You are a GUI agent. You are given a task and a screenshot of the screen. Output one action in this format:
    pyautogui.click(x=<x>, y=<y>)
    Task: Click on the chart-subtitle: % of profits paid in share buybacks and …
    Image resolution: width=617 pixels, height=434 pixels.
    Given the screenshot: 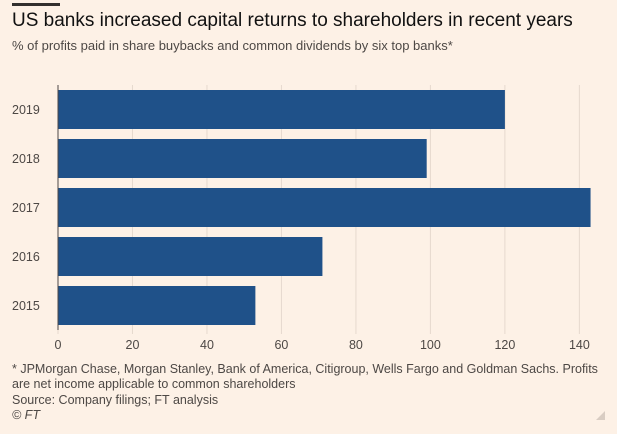 What is the action you would take?
    pyautogui.click(x=232, y=45)
    